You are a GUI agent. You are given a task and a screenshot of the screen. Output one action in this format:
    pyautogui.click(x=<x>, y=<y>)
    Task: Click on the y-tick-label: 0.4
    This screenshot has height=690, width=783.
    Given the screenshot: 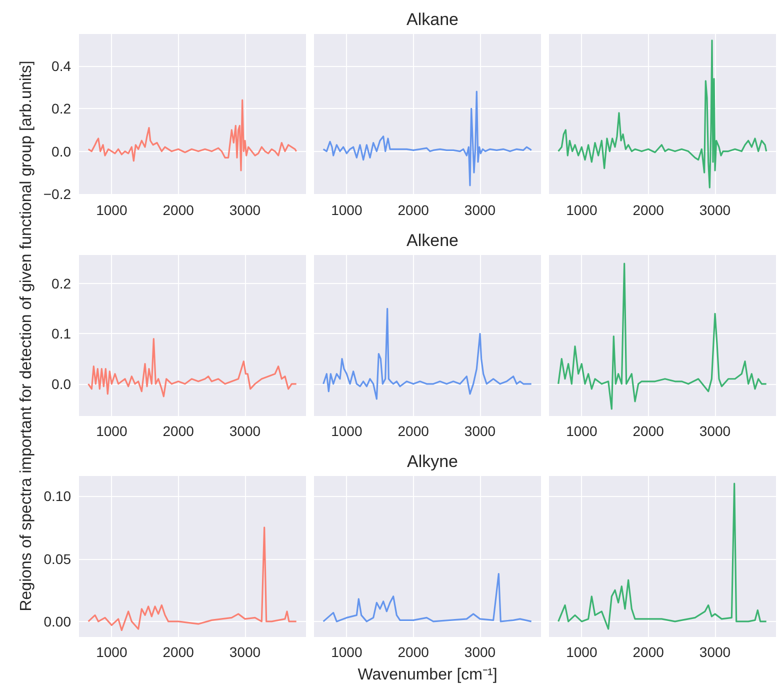 What is the action you would take?
    pyautogui.click(x=62, y=66)
    